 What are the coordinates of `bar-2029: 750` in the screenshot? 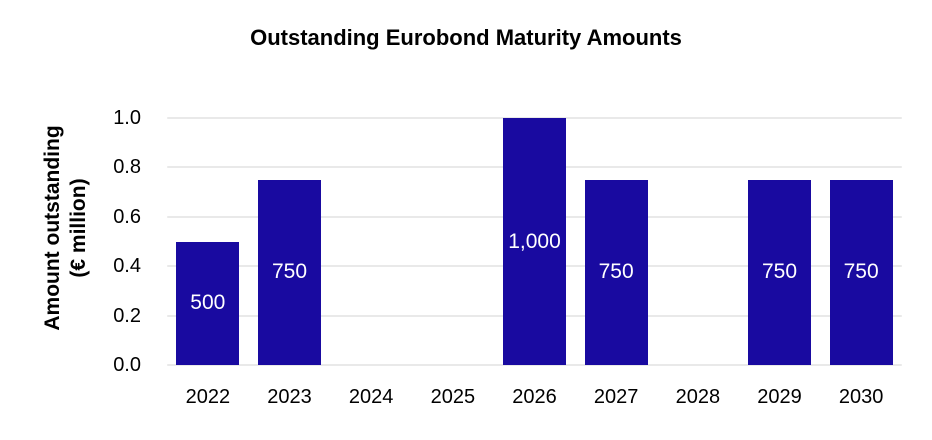 It's located at (779, 272).